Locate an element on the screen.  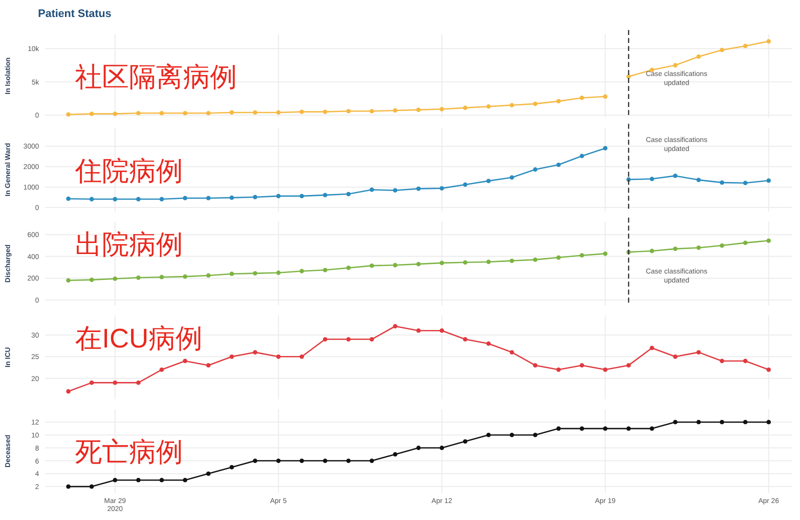
annotation: 社区隔离病例 is located at coordinates (156, 77).